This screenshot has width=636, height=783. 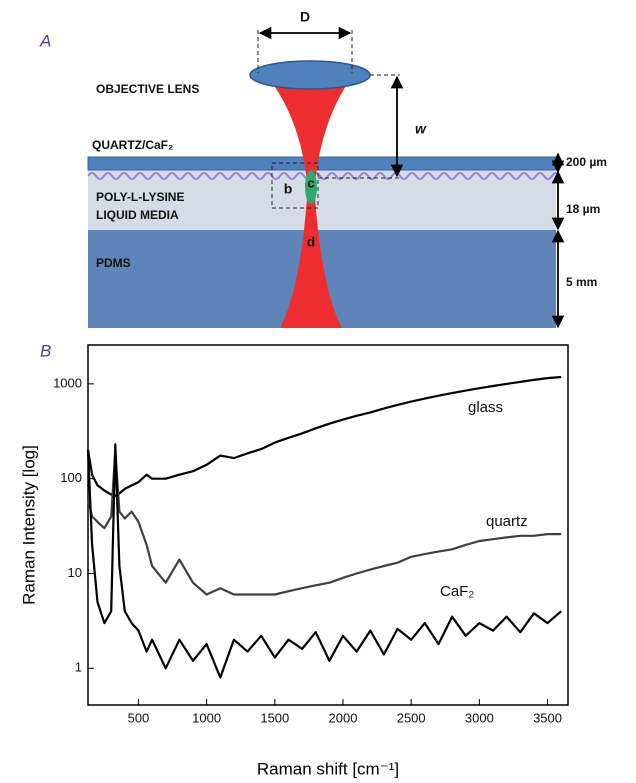 I want to click on y-tick-label: 1, so click(x=78, y=667).